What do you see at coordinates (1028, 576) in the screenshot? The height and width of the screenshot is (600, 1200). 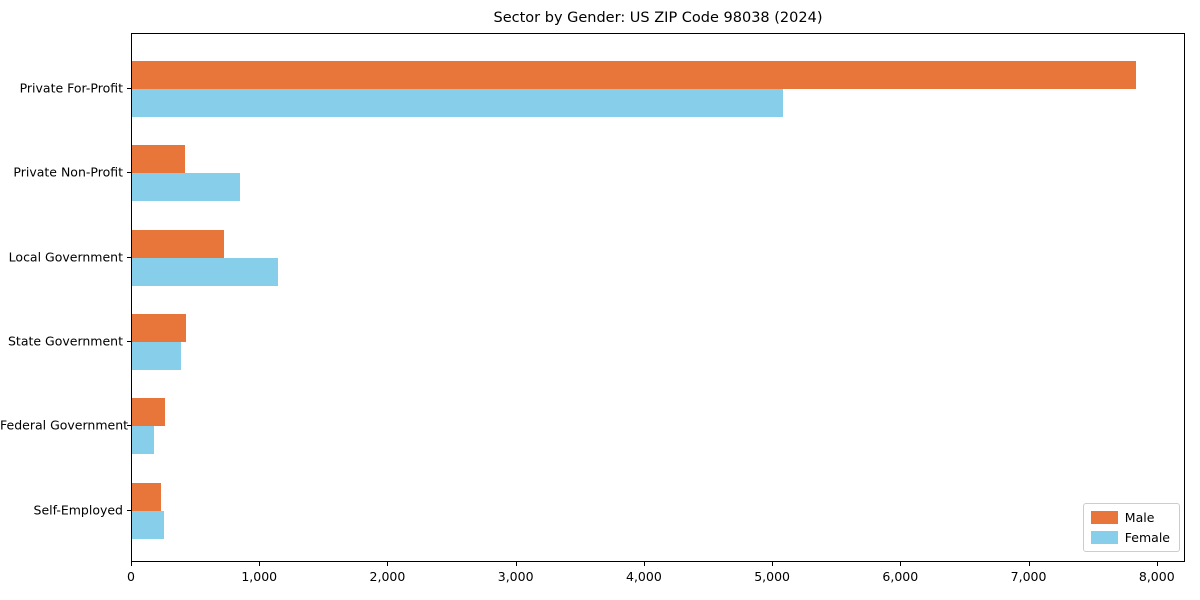 I see `x-tick-label-7-000: 7,000` at bounding box center [1028, 576].